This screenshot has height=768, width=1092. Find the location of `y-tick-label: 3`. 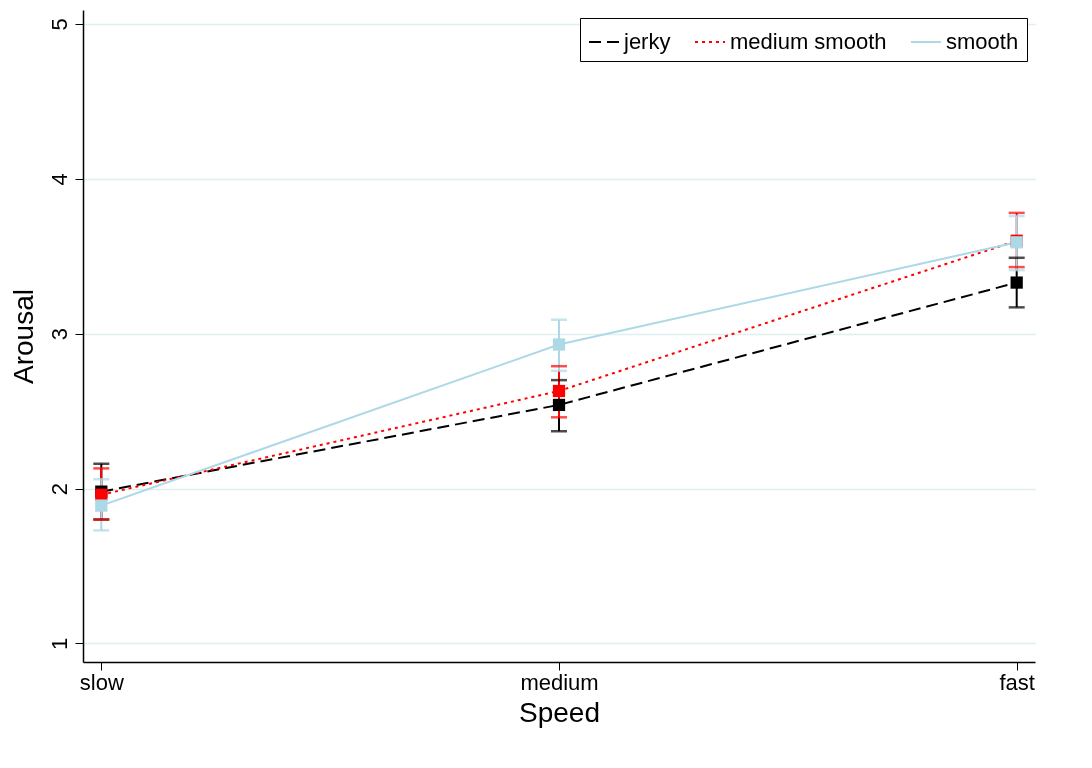

y-tick-label: 3 is located at coordinates (59, 334).